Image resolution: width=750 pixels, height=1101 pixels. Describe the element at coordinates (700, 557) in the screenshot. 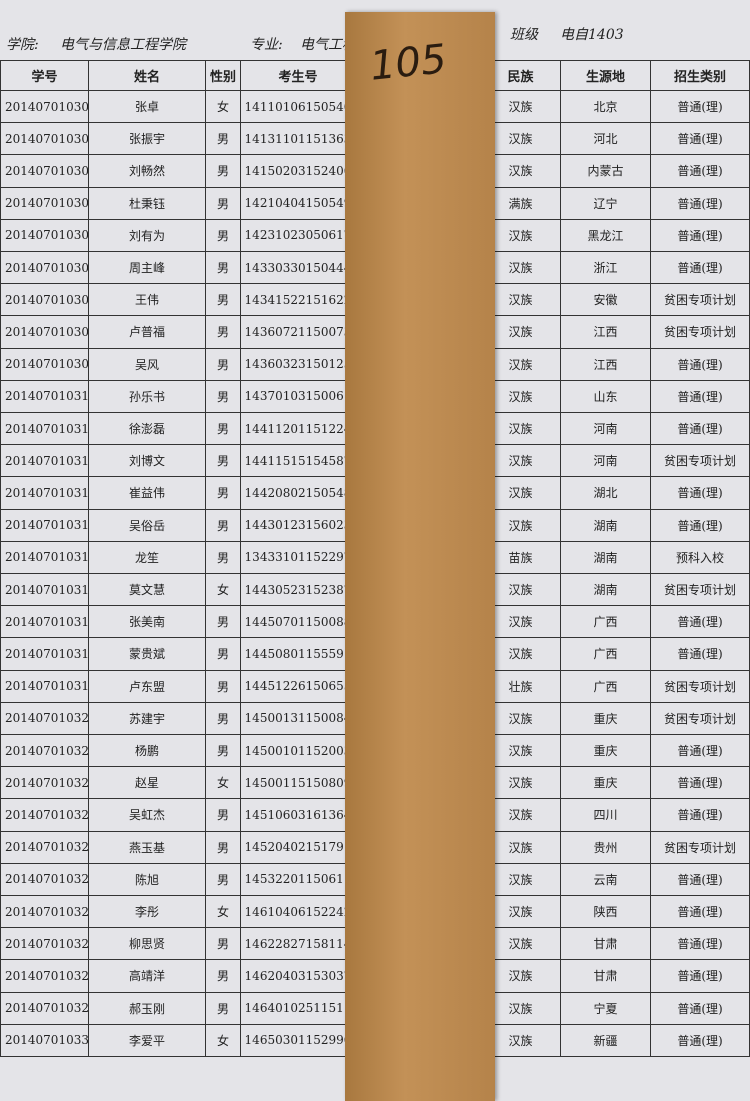

I see `table-cell: 预科入校` at that location.